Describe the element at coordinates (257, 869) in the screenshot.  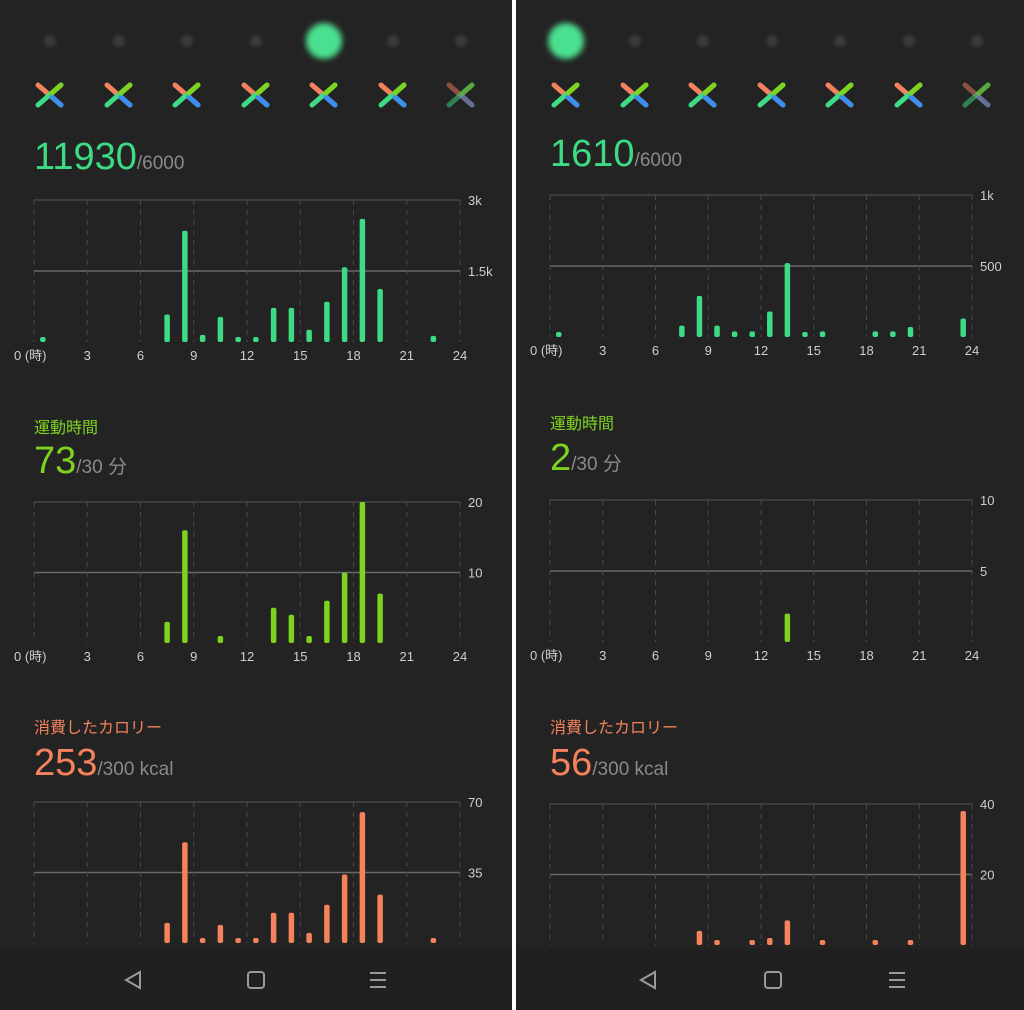
I see `calories-chart: 70 35` at that location.